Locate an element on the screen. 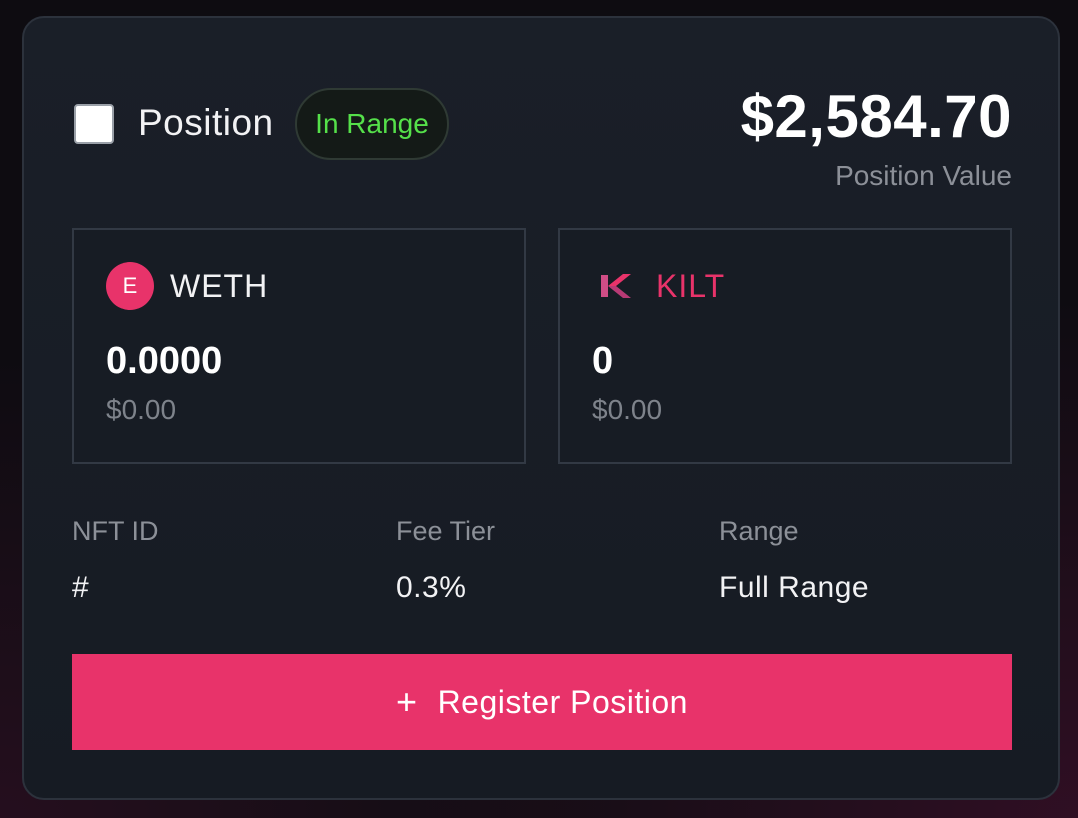  fee-tier-group: Fee Tier 0.3% is located at coordinates (445, 560).